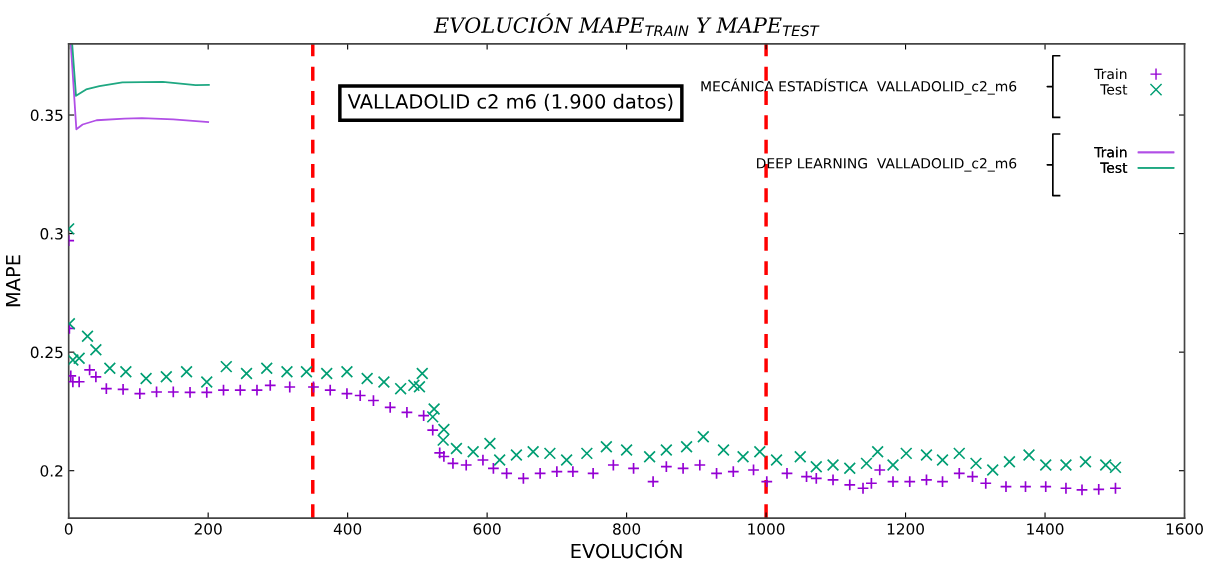  Describe the element at coordinates (46, 115) in the screenshot. I see `y-tick-label: 0.35` at that location.